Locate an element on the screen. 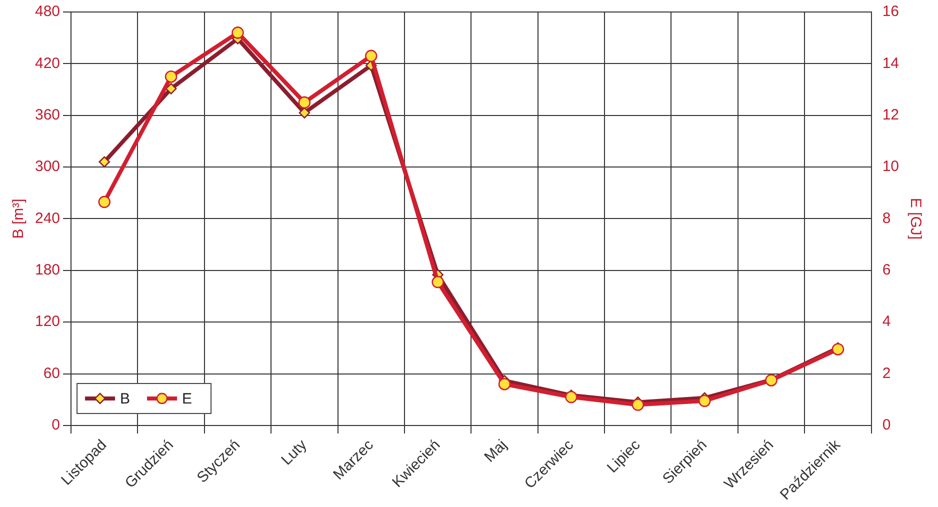 This screenshot has width=938, height=507. y2-tick-label: 10 is located at coordinates (891, 167).